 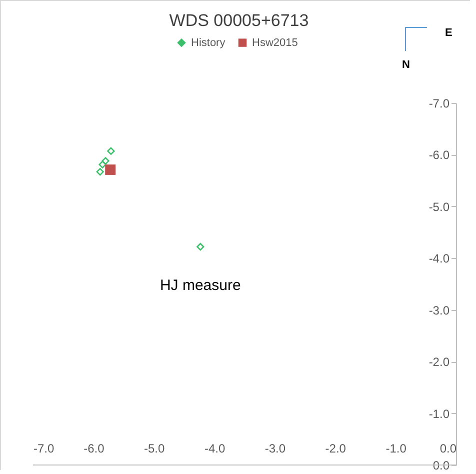 What do you see at coordinates (439, 362) in the screenshot?
I see `y-tick-label: -2.0` at bounding box center [439, 362].